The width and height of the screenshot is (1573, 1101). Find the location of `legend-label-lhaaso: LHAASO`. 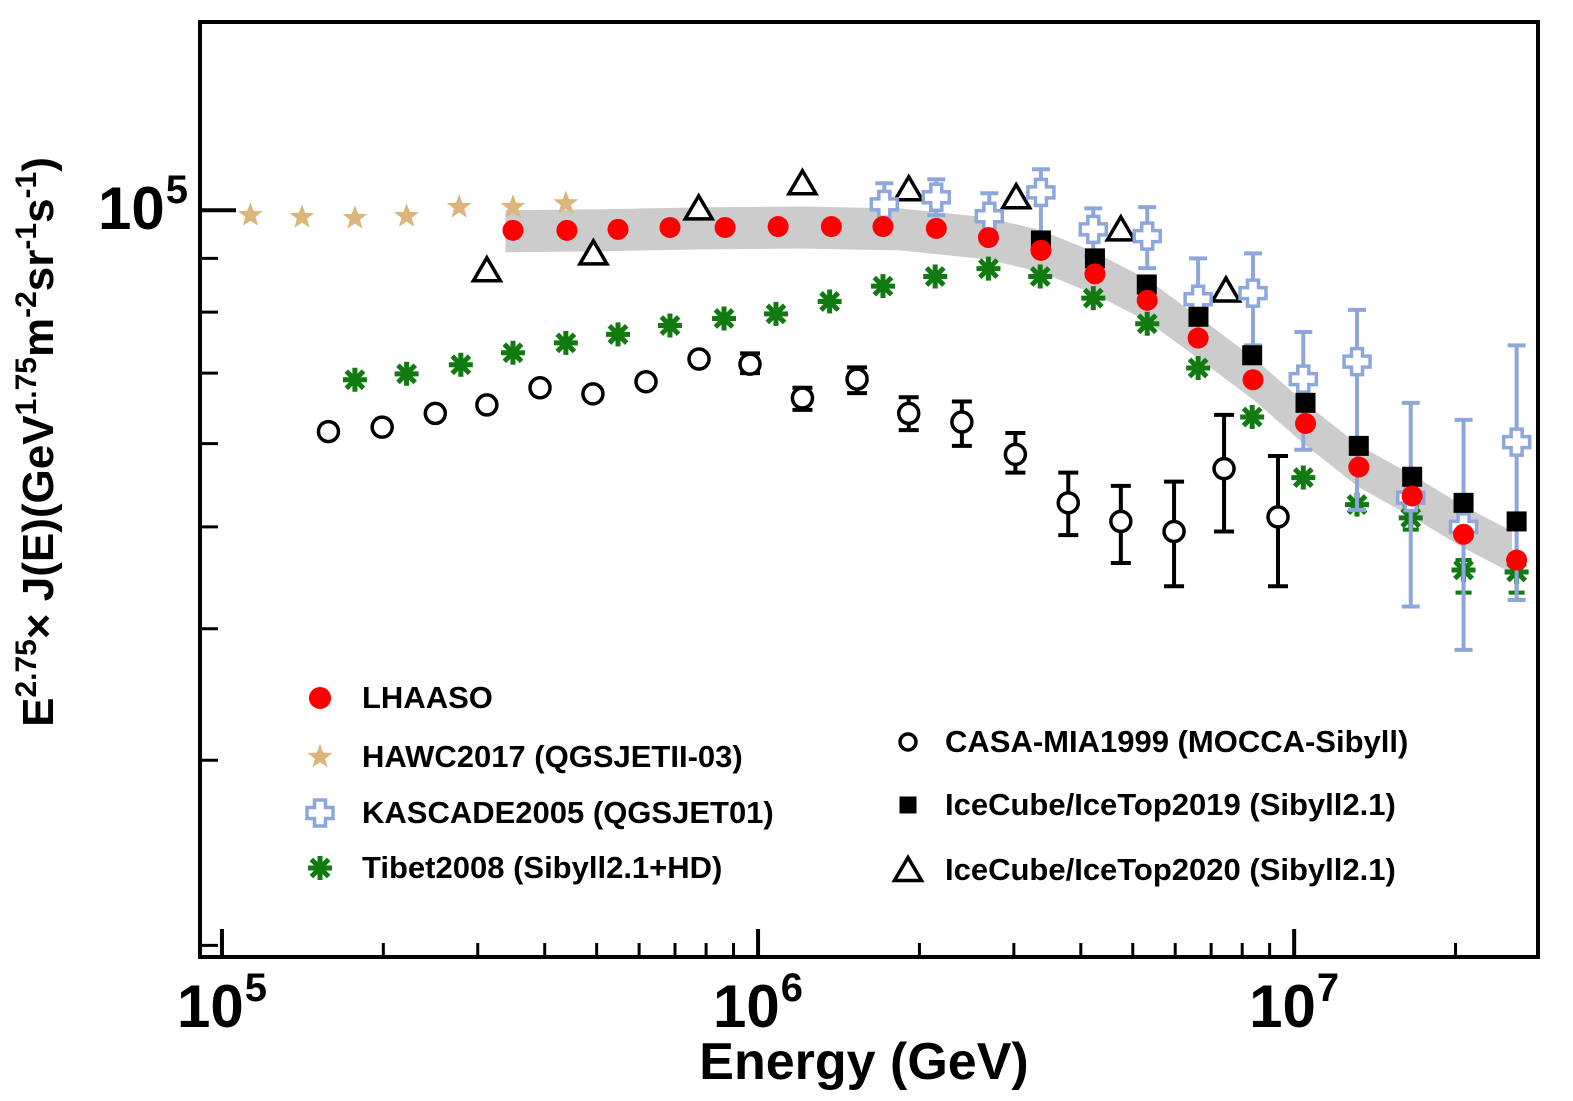

legend-label-lhaaso: LHAASO is located at coordinates (427, 697).